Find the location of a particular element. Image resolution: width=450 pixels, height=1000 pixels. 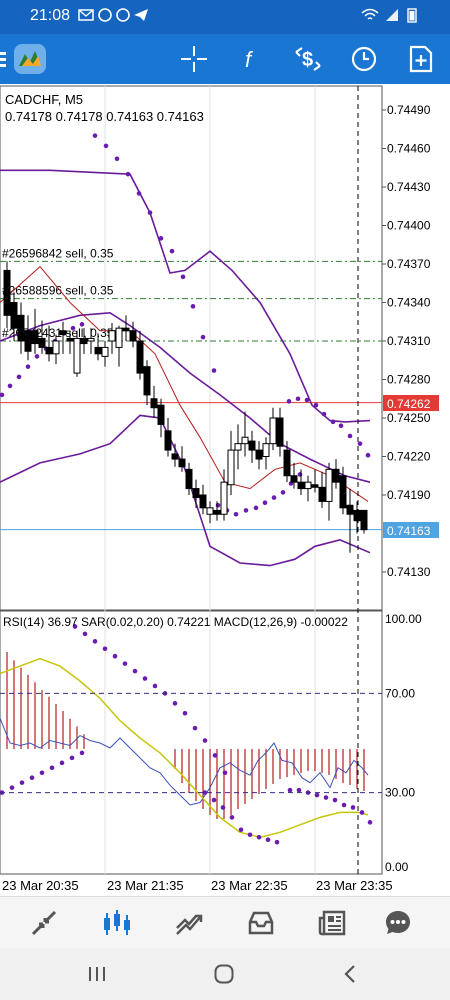

time-label: 23 Mar 21:35 is located at coordinates (145, 885).